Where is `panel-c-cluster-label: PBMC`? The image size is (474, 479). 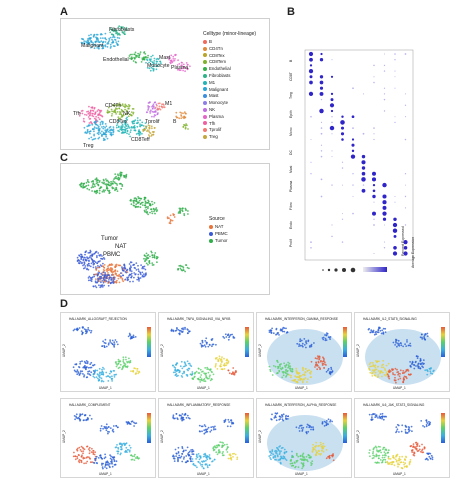
panel-c-cluster-label: PBMC is located at coordinates (112, 255).